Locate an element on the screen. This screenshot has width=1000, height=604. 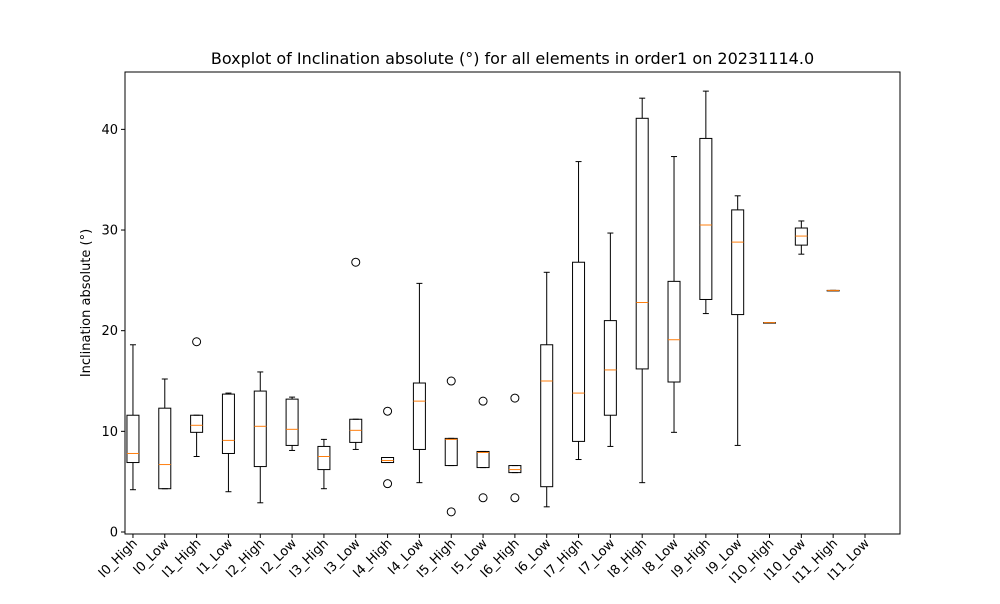
box-I9_High is located at coordinates (706, 202).